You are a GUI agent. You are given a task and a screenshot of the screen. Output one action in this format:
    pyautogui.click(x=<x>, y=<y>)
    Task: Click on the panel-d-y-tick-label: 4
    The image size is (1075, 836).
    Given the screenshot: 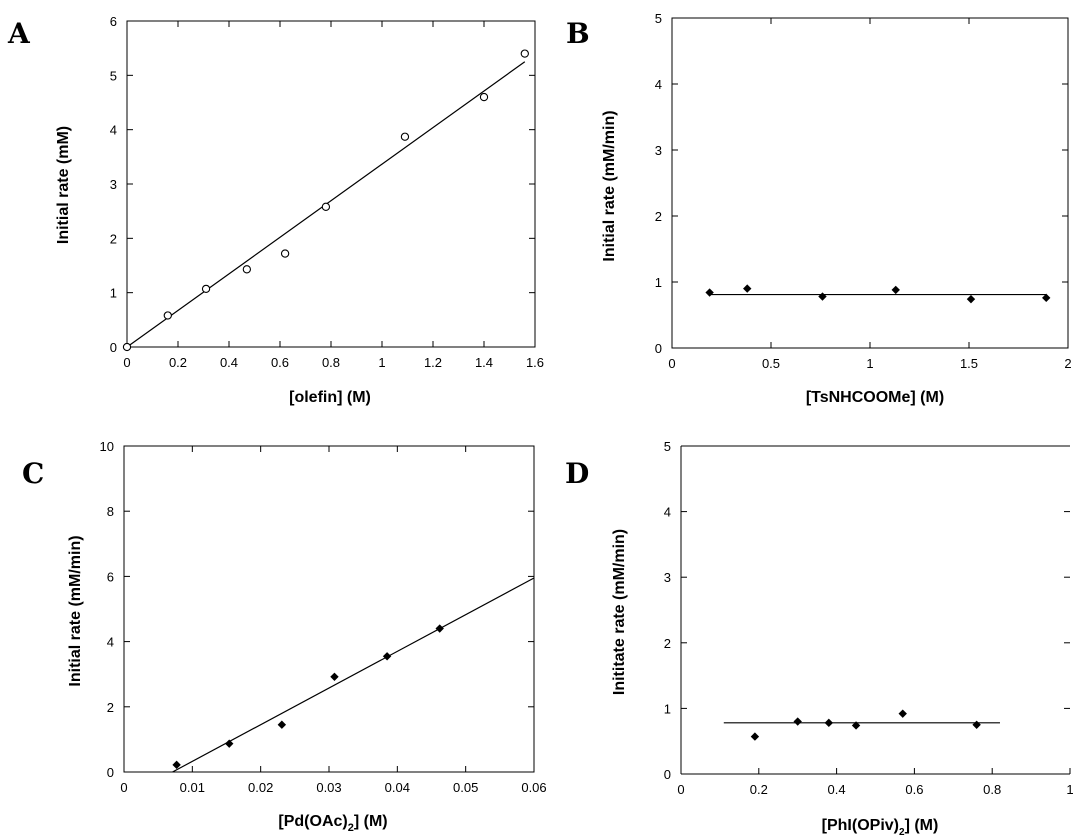 What is the action you would take?
    pyautogui.click(x=667, y=512)
    